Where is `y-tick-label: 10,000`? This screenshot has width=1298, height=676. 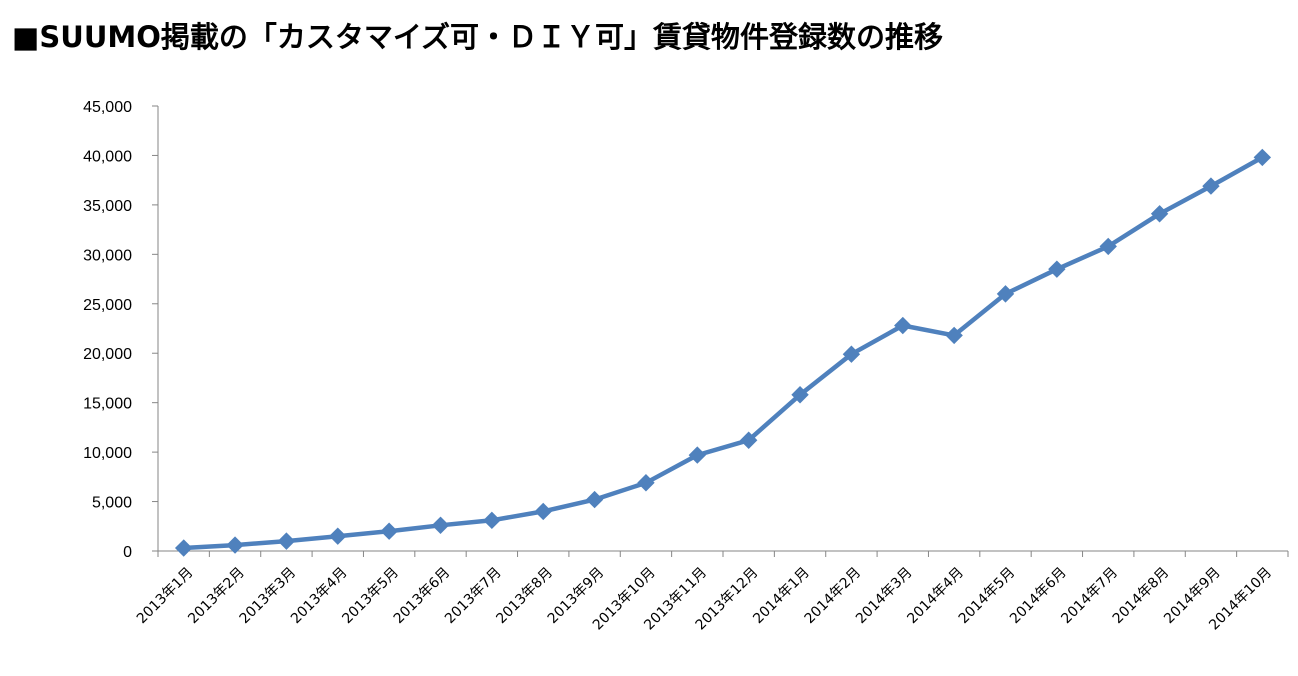 y-tick-label: 10,000 is located at coordinates (107, 453).